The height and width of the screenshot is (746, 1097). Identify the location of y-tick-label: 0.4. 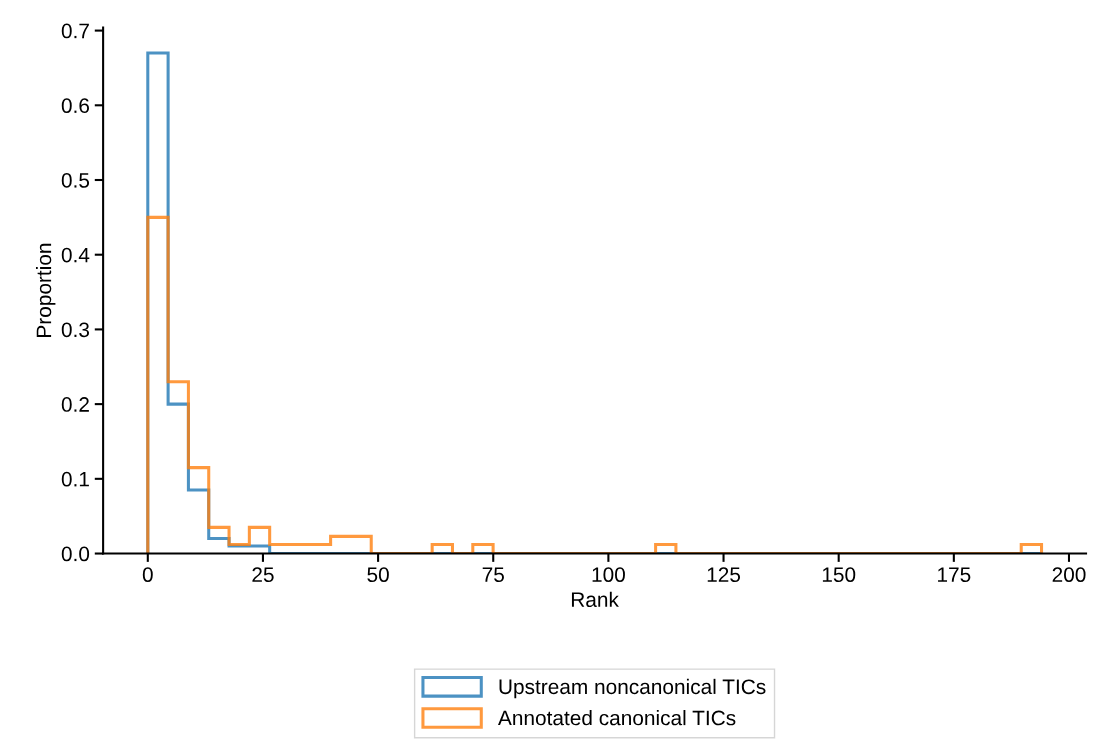
(75, 255).